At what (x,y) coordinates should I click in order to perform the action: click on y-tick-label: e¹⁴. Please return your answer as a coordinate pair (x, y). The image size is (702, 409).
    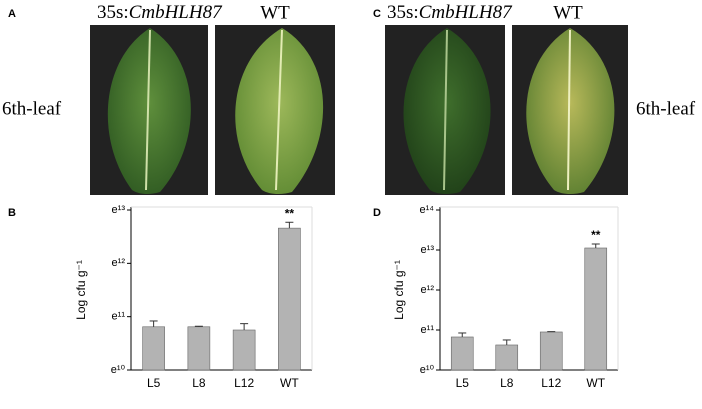
    Looking at the image, I should click on (426, 210).